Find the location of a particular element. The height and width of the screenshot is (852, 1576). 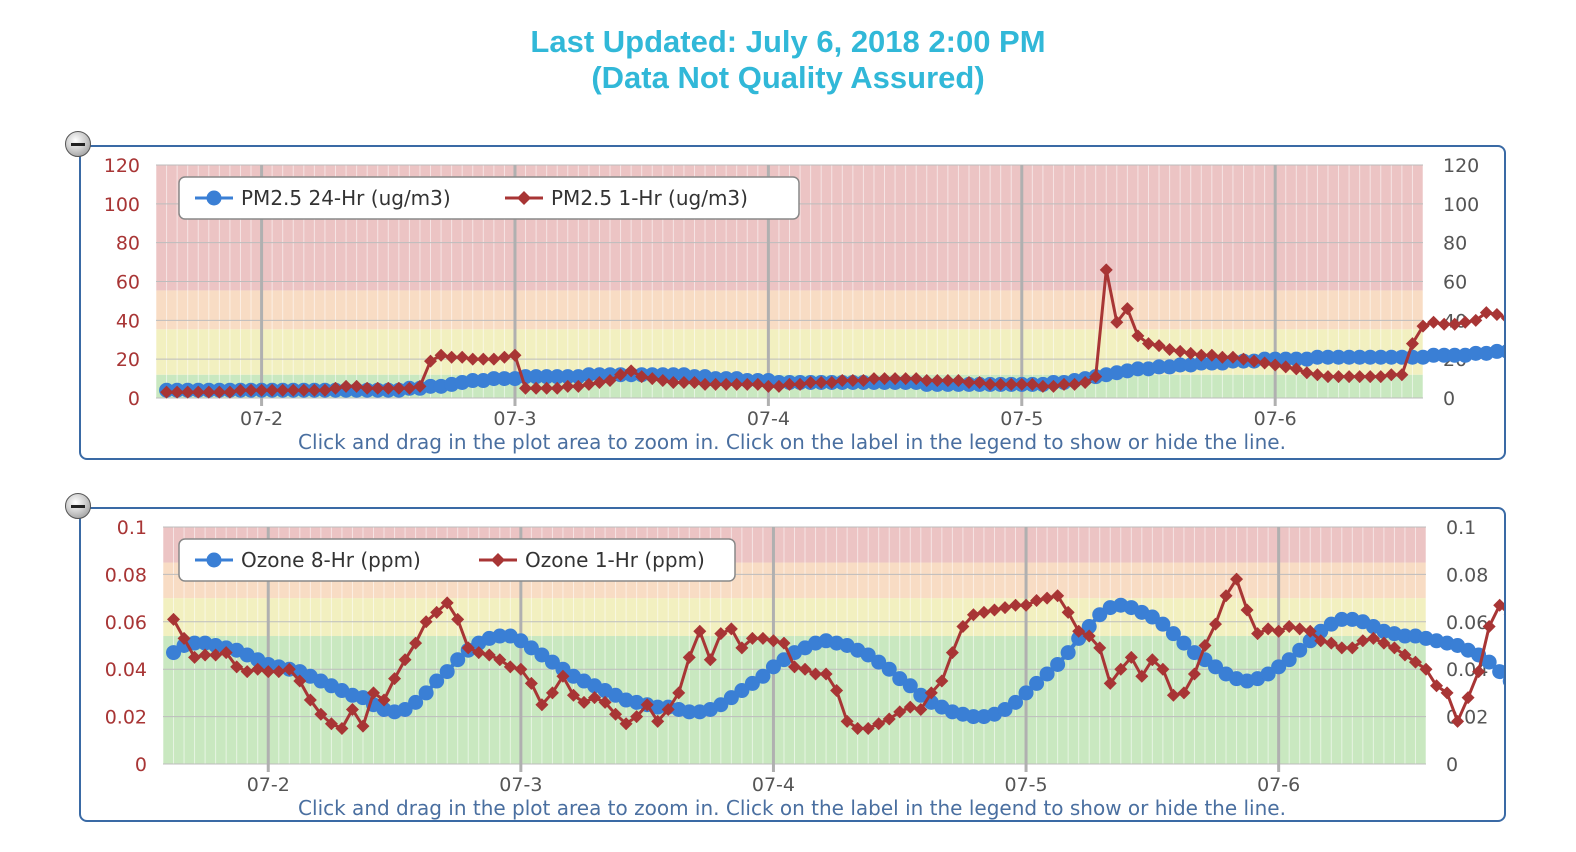

legend-label: Ozone 8-Hr (ppm) is located at coordinates (331, 560).